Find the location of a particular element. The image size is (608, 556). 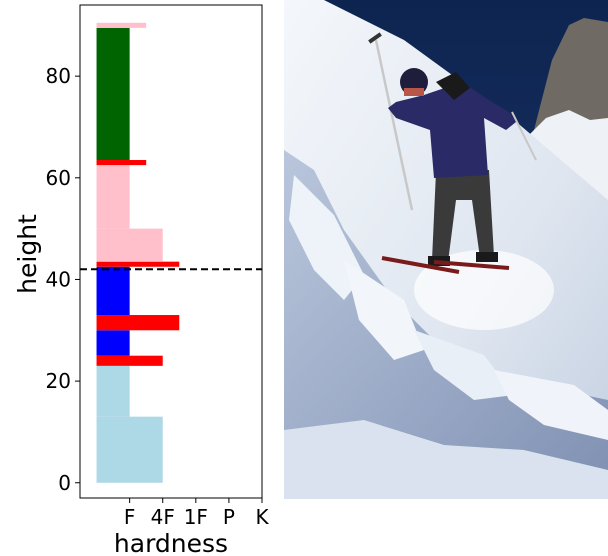

y-tick-label: 60 is located at coordinates (58, 178).